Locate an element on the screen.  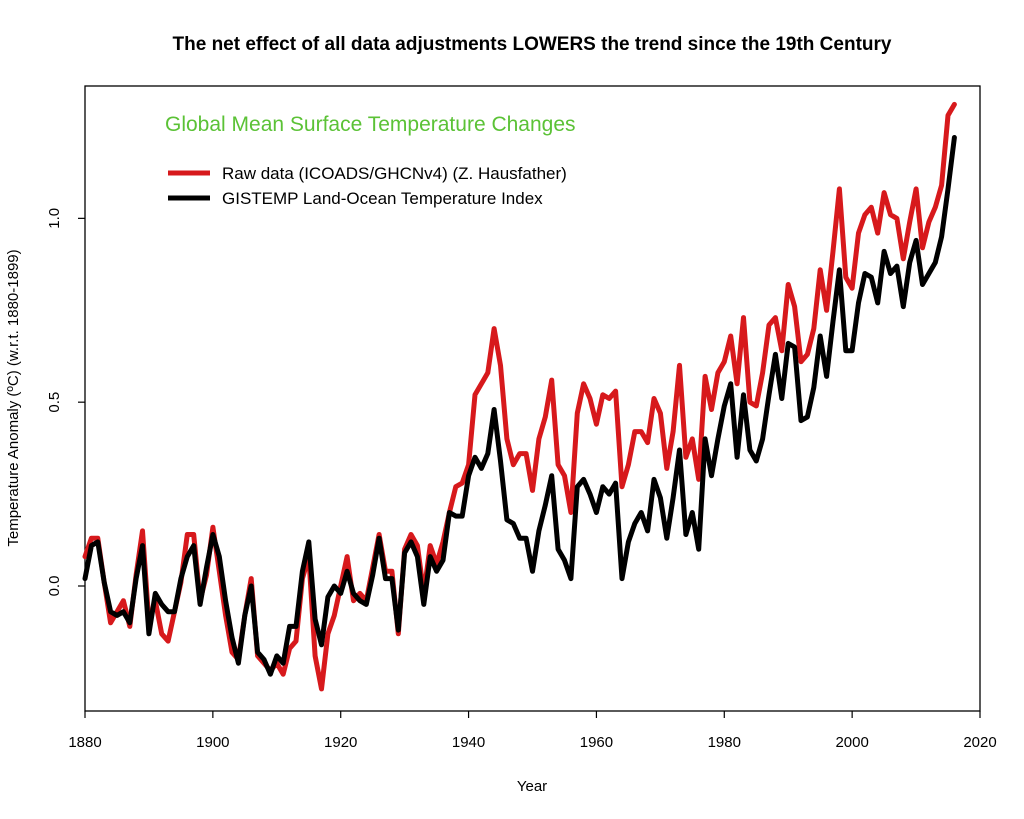
x-tick-label-2000: 2000 is located at coordinates (851, 742).